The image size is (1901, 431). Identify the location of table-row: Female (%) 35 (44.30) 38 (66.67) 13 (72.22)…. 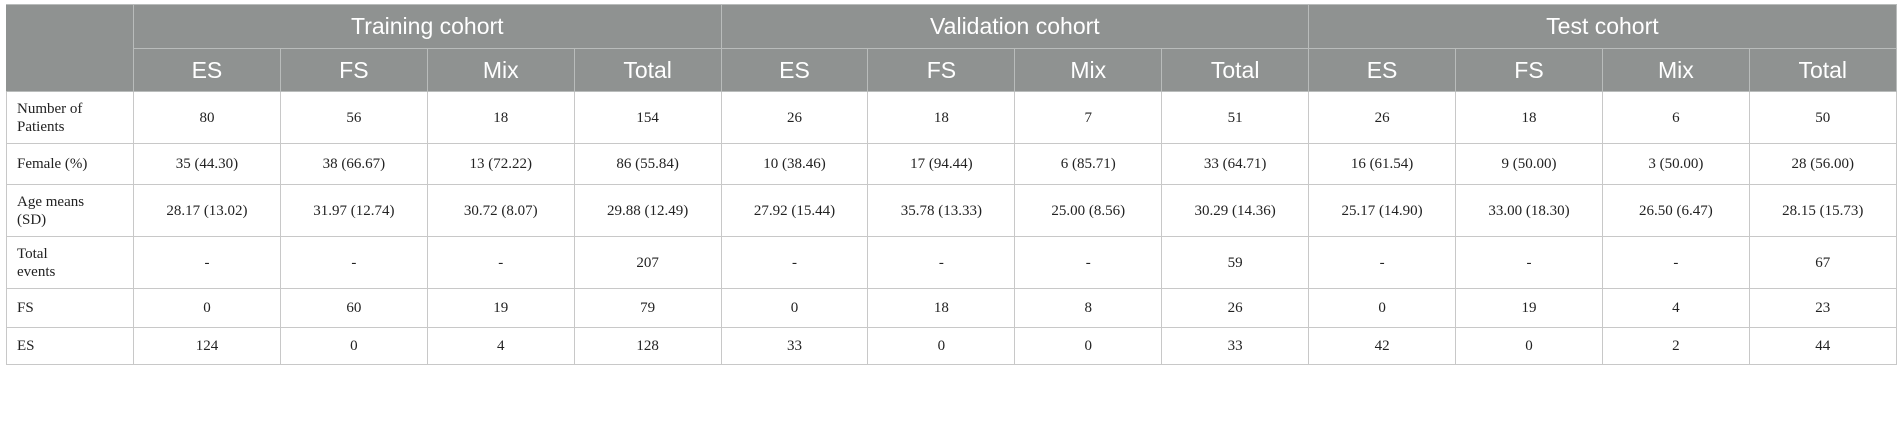
(951, 164).